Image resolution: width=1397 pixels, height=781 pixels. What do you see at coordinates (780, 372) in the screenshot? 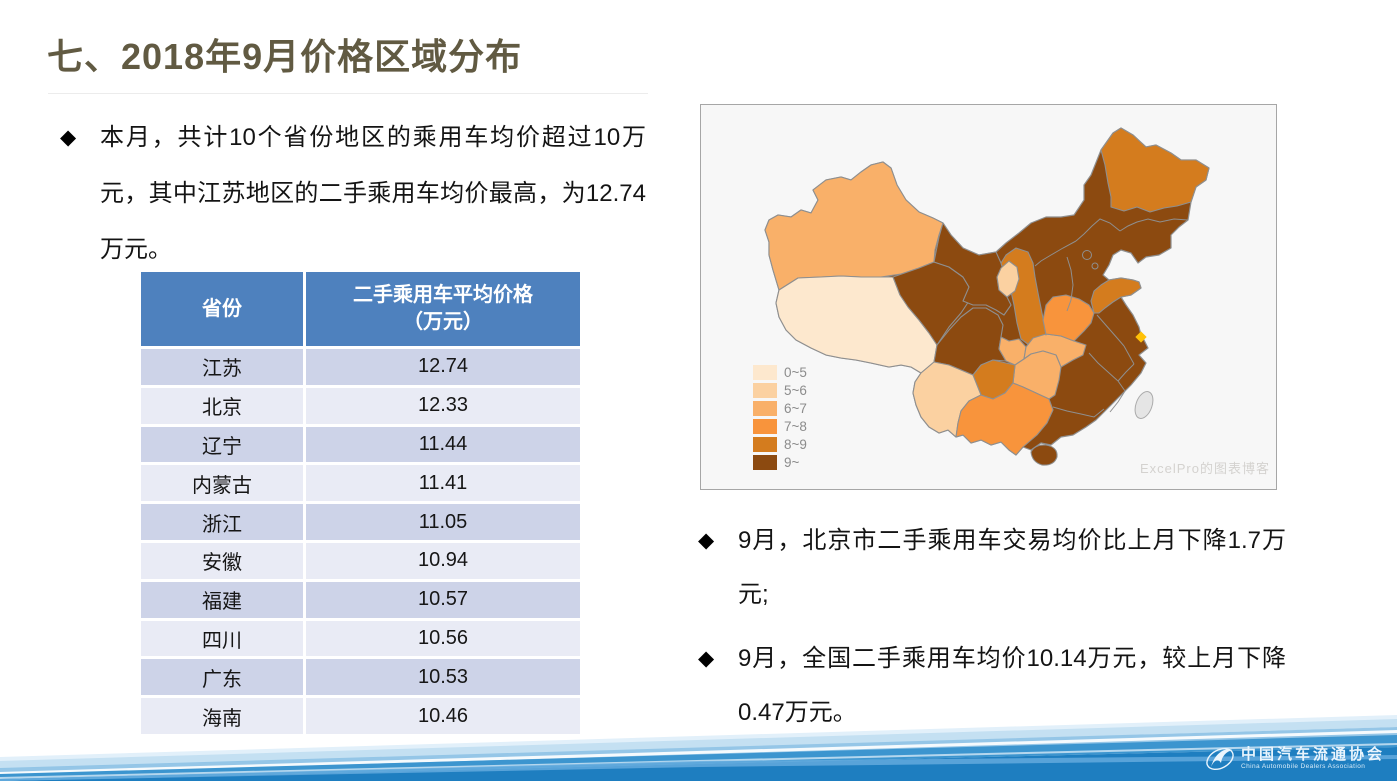
I see `legend-item: 0~5` at bounding box center [780, 372].